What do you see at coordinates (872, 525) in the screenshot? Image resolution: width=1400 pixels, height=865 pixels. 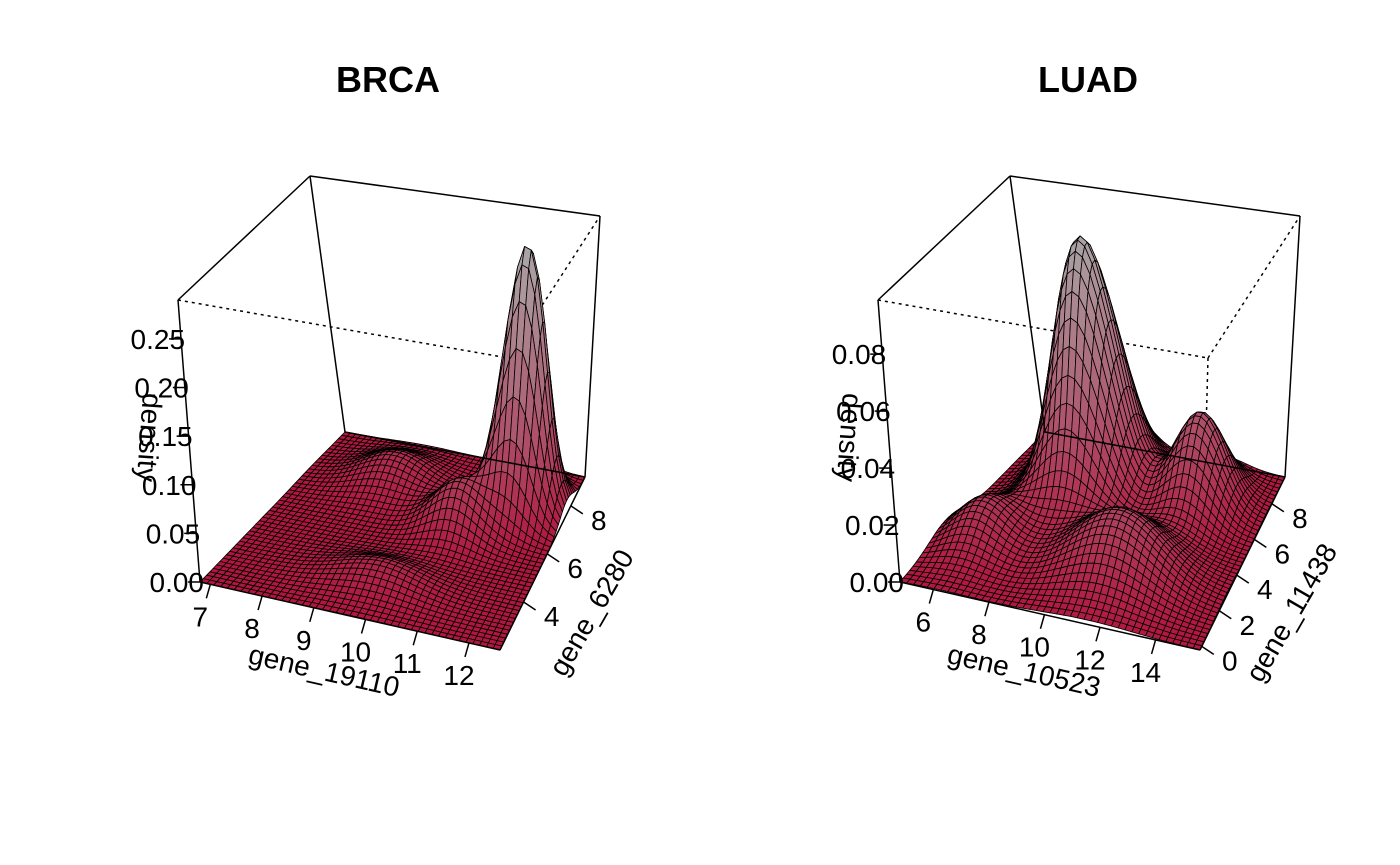 I see `z-tick-label: 0.02` at bounding box center [872, 525].